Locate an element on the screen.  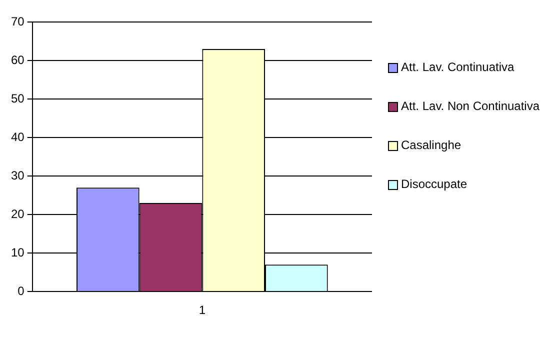
y-tick-label: 30 is located at coordinates (17, 175).